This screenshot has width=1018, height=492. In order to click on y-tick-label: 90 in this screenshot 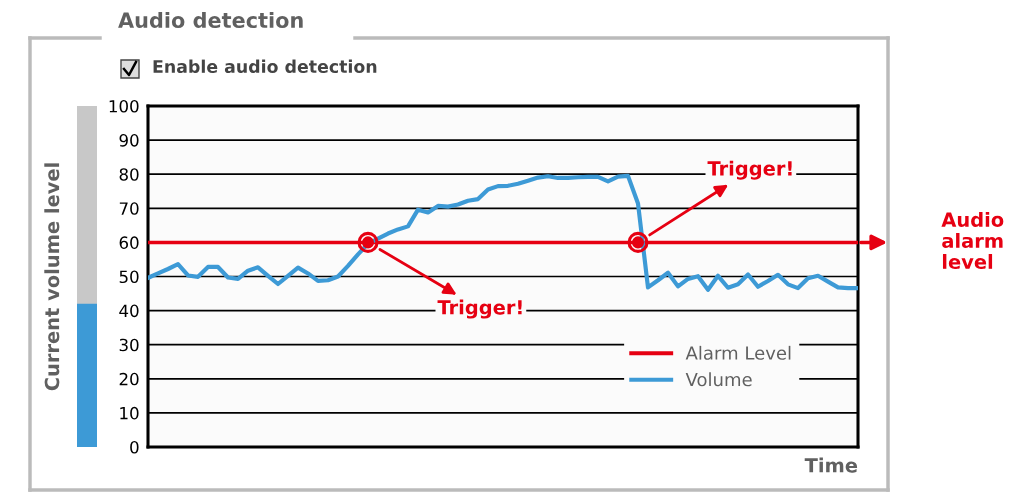, I will do `click(129, 140)`.